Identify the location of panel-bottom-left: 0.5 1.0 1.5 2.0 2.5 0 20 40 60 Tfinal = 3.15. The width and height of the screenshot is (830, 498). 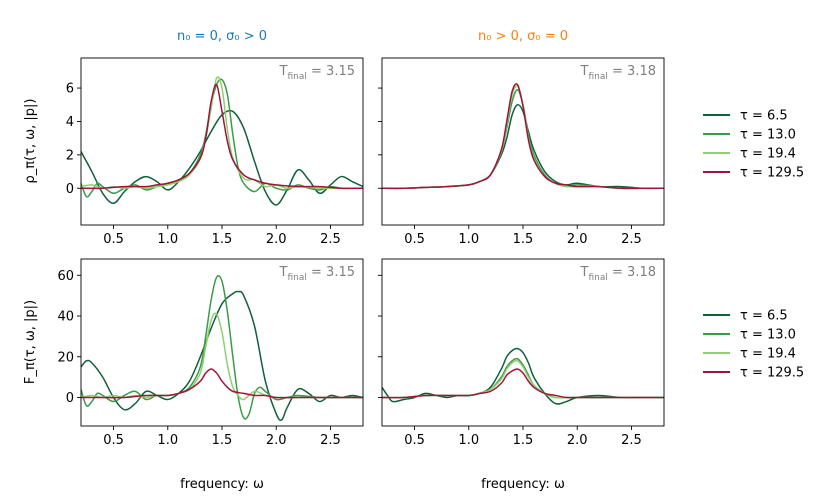
(210, 353).